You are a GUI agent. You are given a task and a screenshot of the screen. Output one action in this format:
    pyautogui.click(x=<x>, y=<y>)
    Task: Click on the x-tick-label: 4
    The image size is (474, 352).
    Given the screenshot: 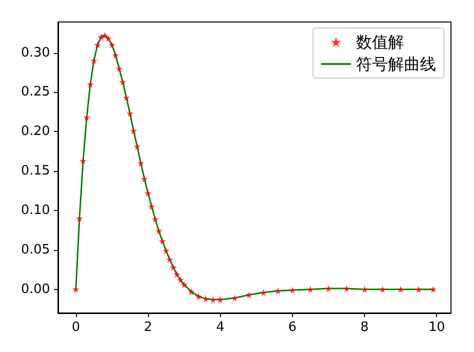 What is the action you would take?
    pyautogui.click(x=220, y=327)
    